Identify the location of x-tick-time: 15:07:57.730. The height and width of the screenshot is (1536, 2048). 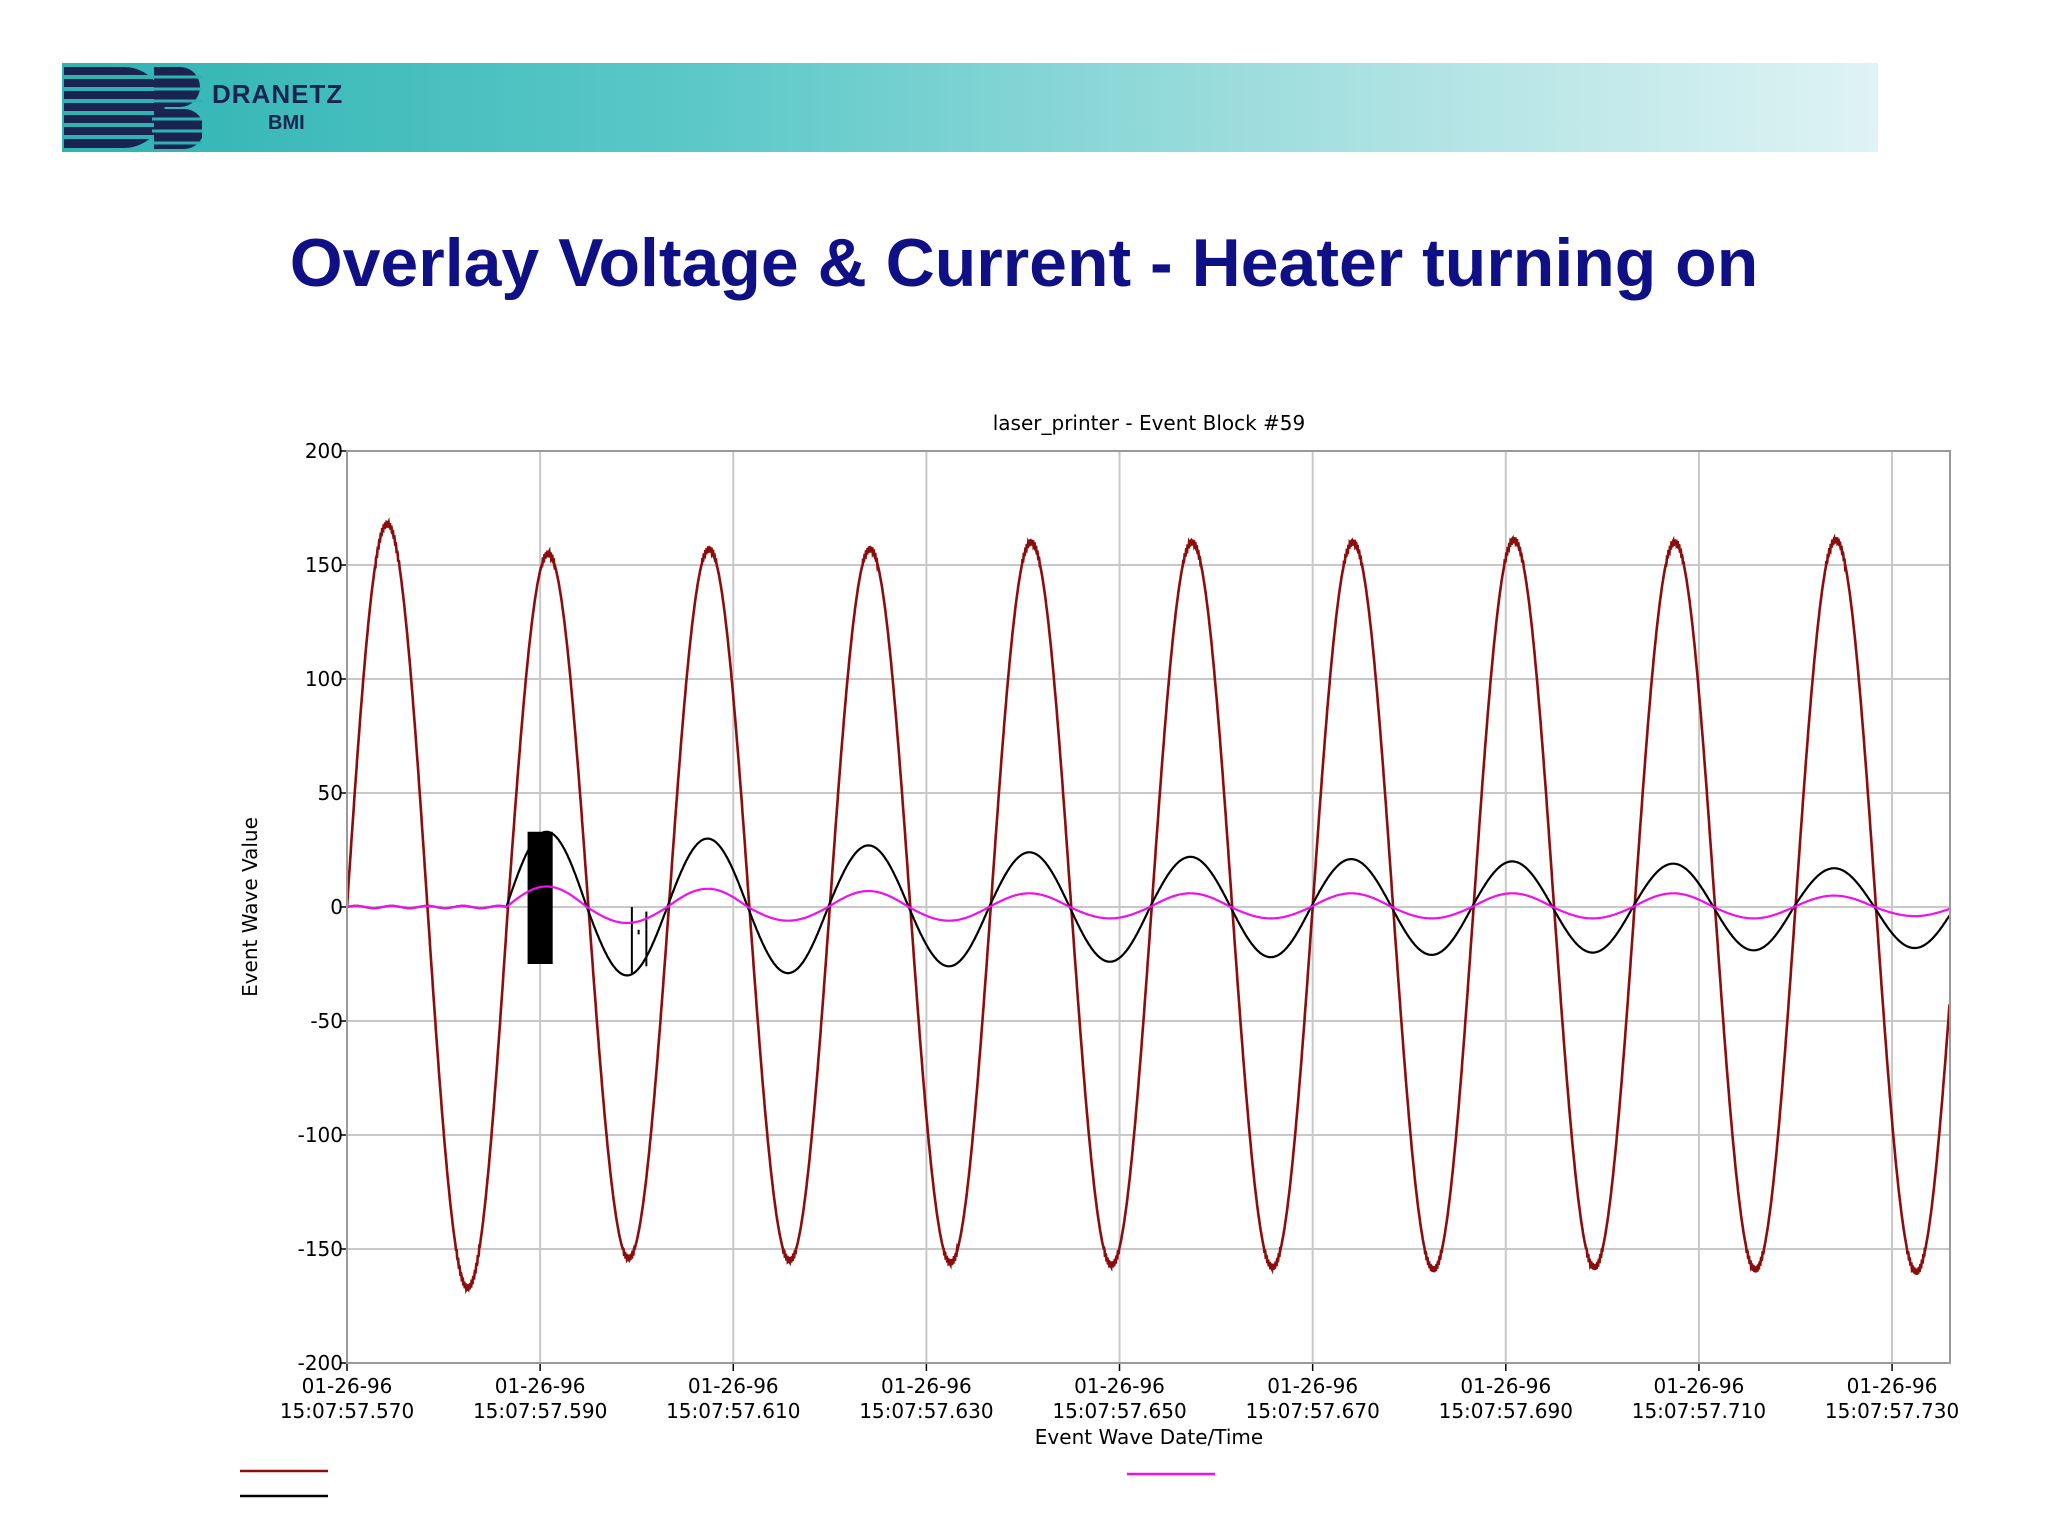
(1892, 1411).